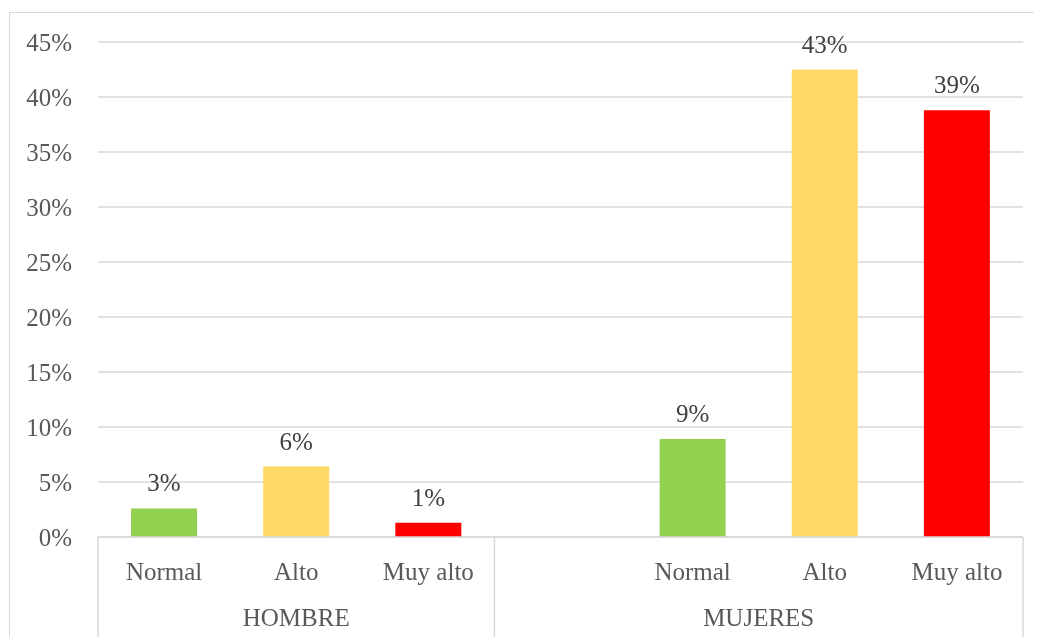 This screenshot has height=637, width=1042. What do you see at coordinates (49, 42) in the screenshot?
I see `y-tick-label: 45%` at bounding box center [49, 42].